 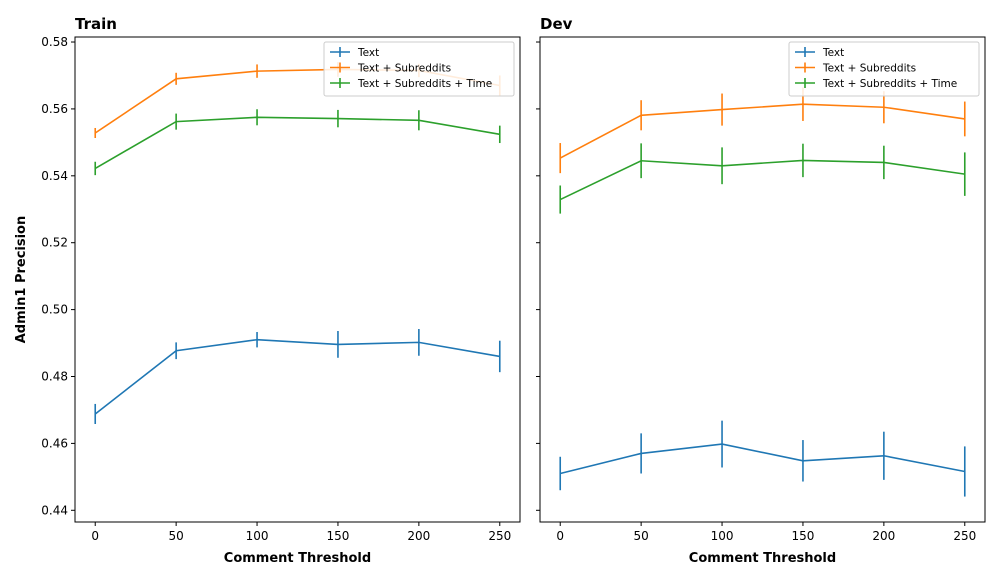 I want to click on series-text-subreddits, so click(x=762, y=130).